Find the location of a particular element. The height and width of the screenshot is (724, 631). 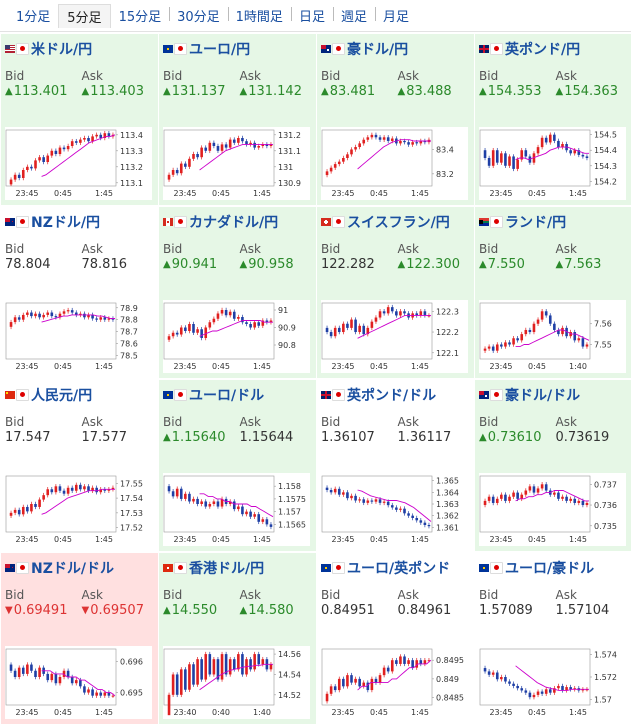

bid-price: 7.550 is located at coordinates (506, 264).